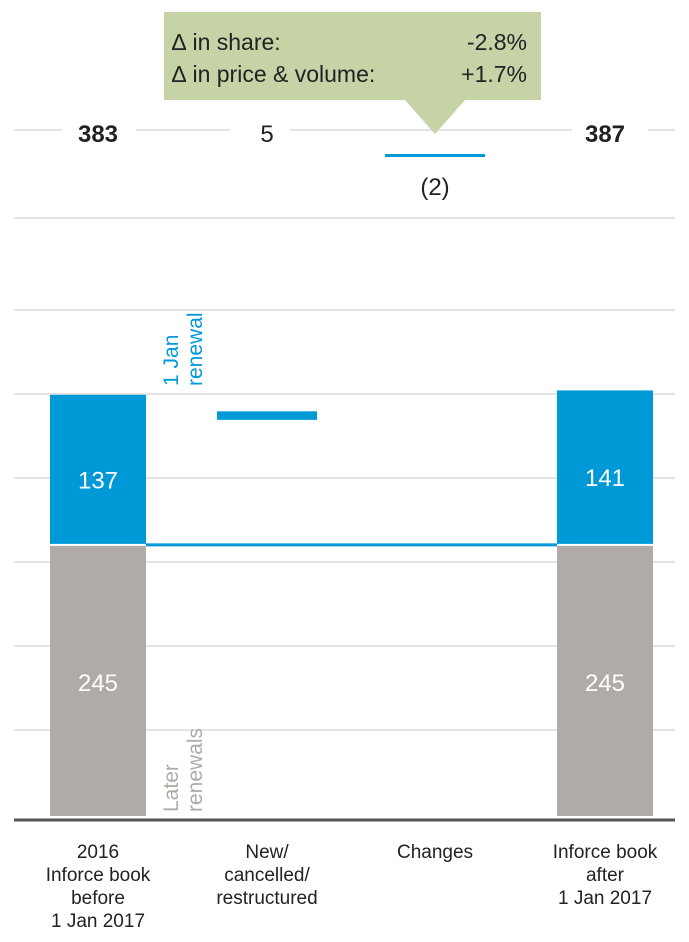 The image size is (689, 942). What do you see at coordinates (195, 770) in the screenshot?
I see `later-renewals-line-2: renewals` at bounding box center [195, 770].